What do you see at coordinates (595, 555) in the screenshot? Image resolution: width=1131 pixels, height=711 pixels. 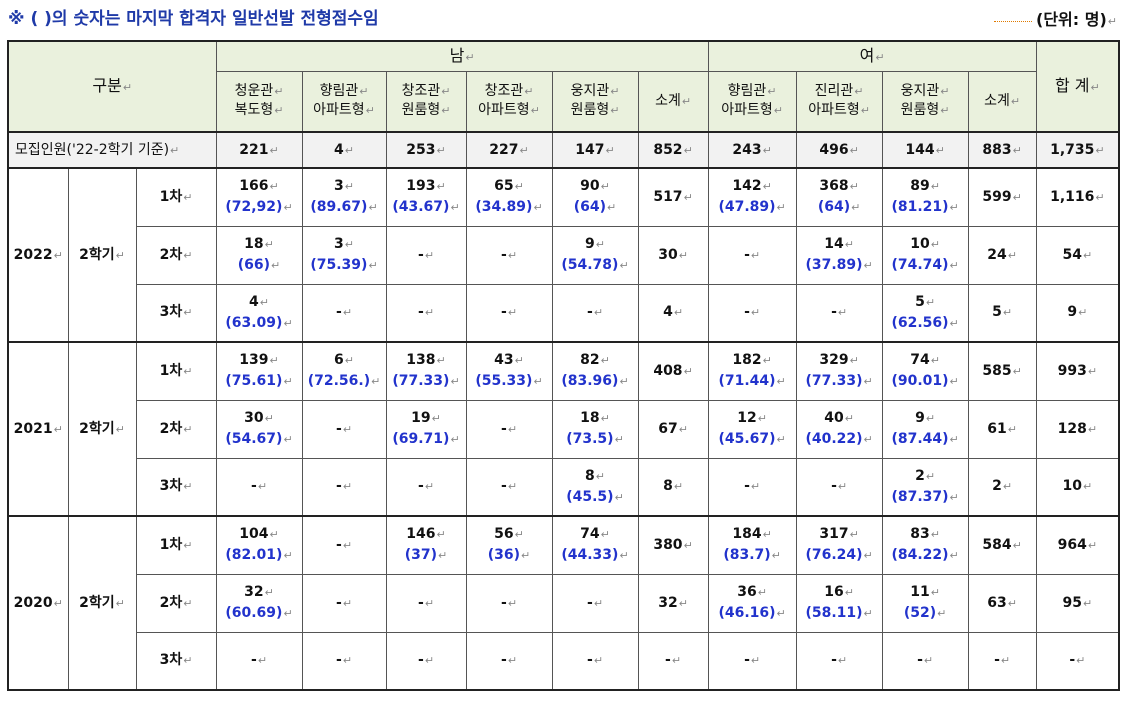 I see `score-value: (44.33)↵` at bounding box center [595, 555].